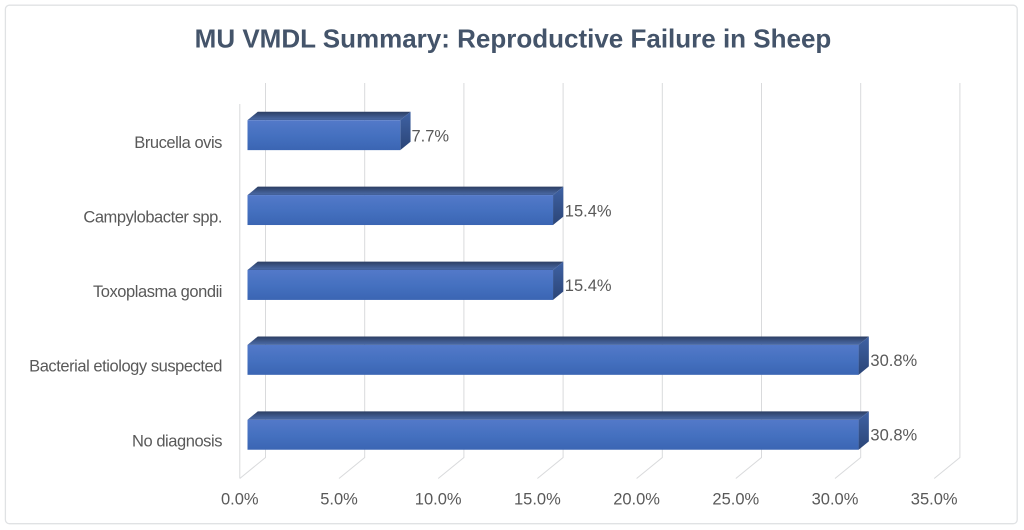 This screenshot has width=1024, height=530. Describe the element at coordinates (636, 500) in the screenshot. I see `svg-text: 20.0%` at that location.